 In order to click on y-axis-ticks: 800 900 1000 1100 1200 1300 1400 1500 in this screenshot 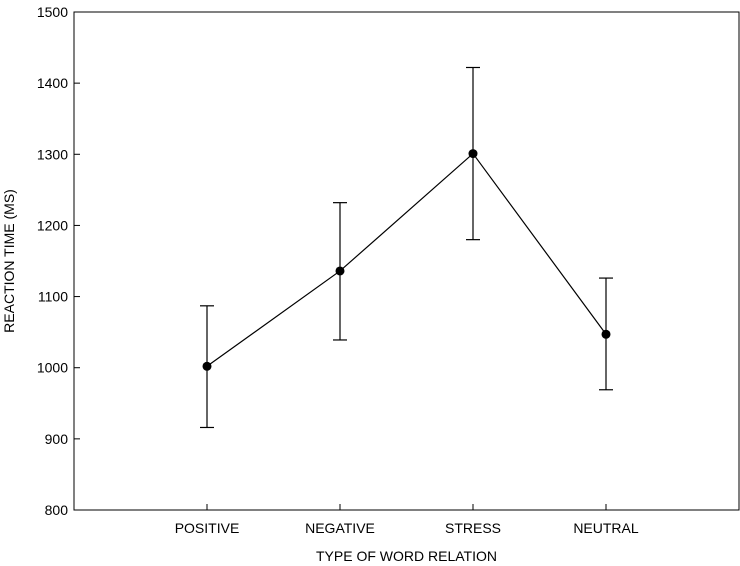, I will do `click(58, 261)`.